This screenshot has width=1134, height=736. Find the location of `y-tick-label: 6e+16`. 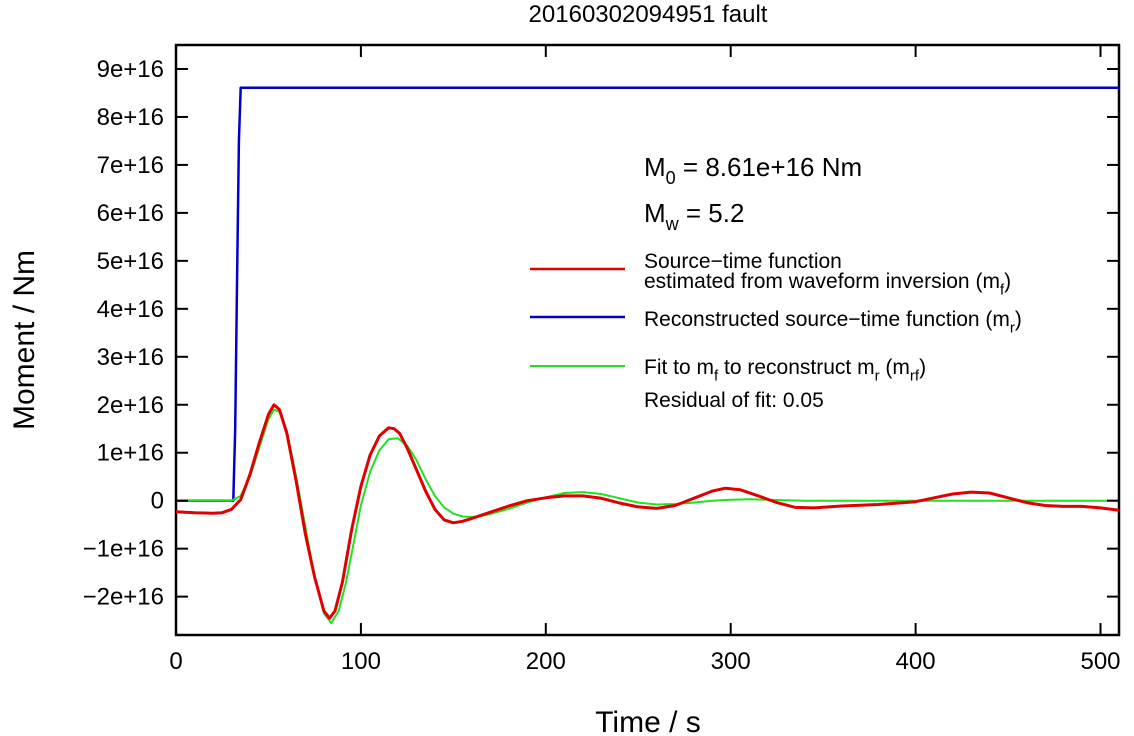

y-tick-label: 6e+16 is located at coordinates (130, 213).